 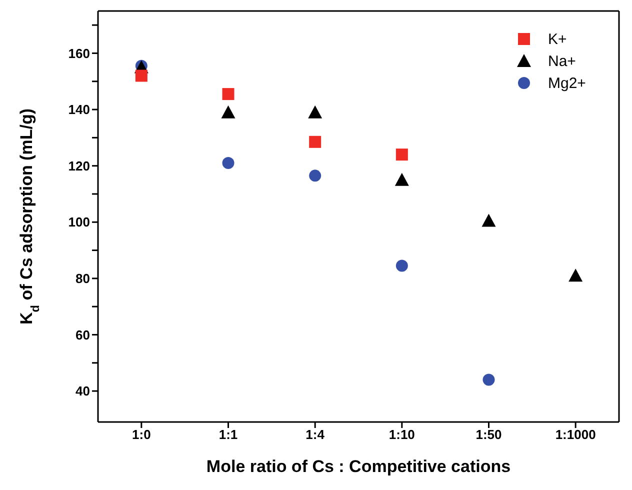 I want to click on y-tick-label: 60, so click(x=83, y=334).